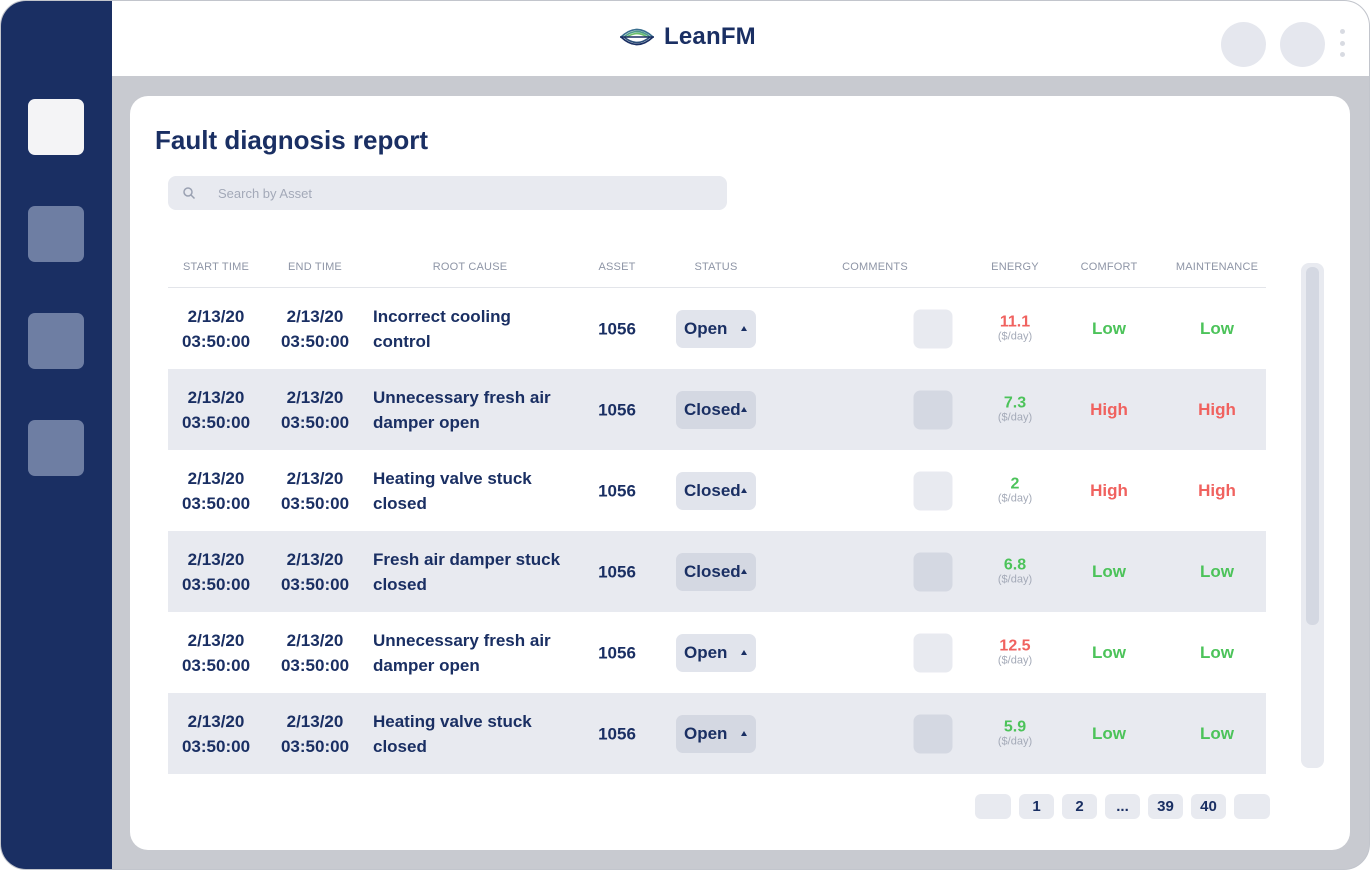  What do you see at coordinates (1015, 267) in the screenshot?
I see `header-energy: ENERGY` at bounding box center [1015, 267].